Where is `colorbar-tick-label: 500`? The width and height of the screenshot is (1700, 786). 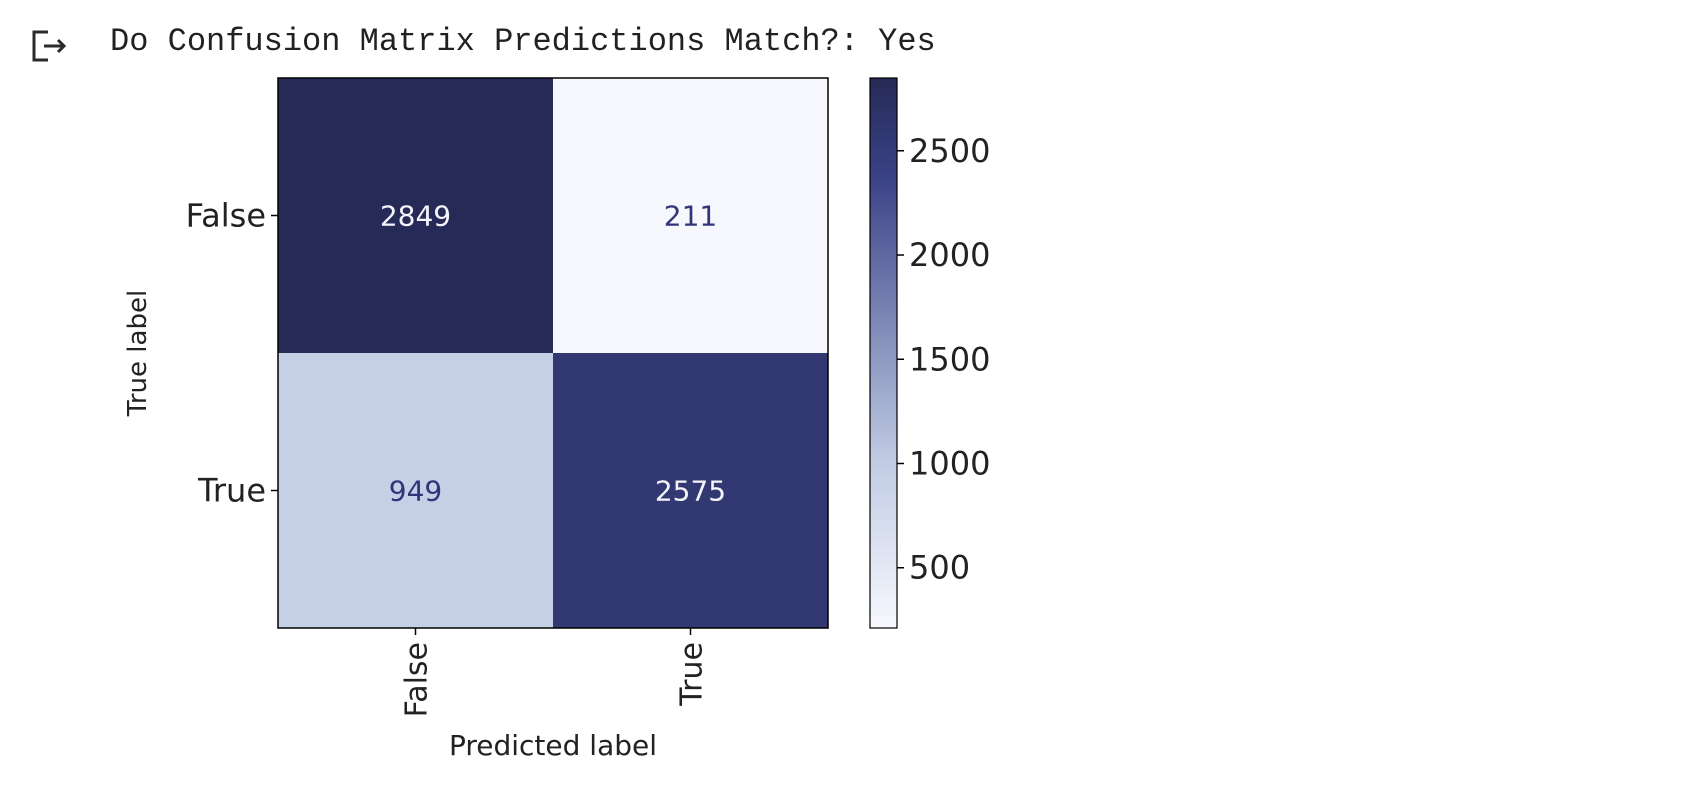
colorbar-tick-label: 500 is located at coordinates (939, 568).